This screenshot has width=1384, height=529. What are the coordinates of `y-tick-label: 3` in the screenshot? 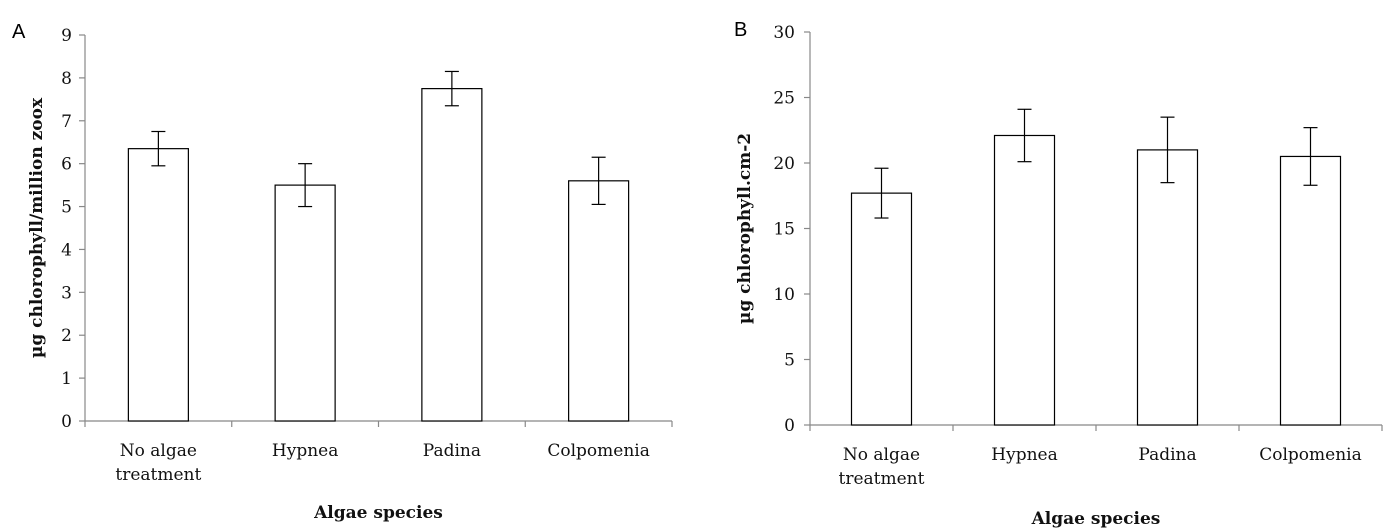 It's located at (66, 293).